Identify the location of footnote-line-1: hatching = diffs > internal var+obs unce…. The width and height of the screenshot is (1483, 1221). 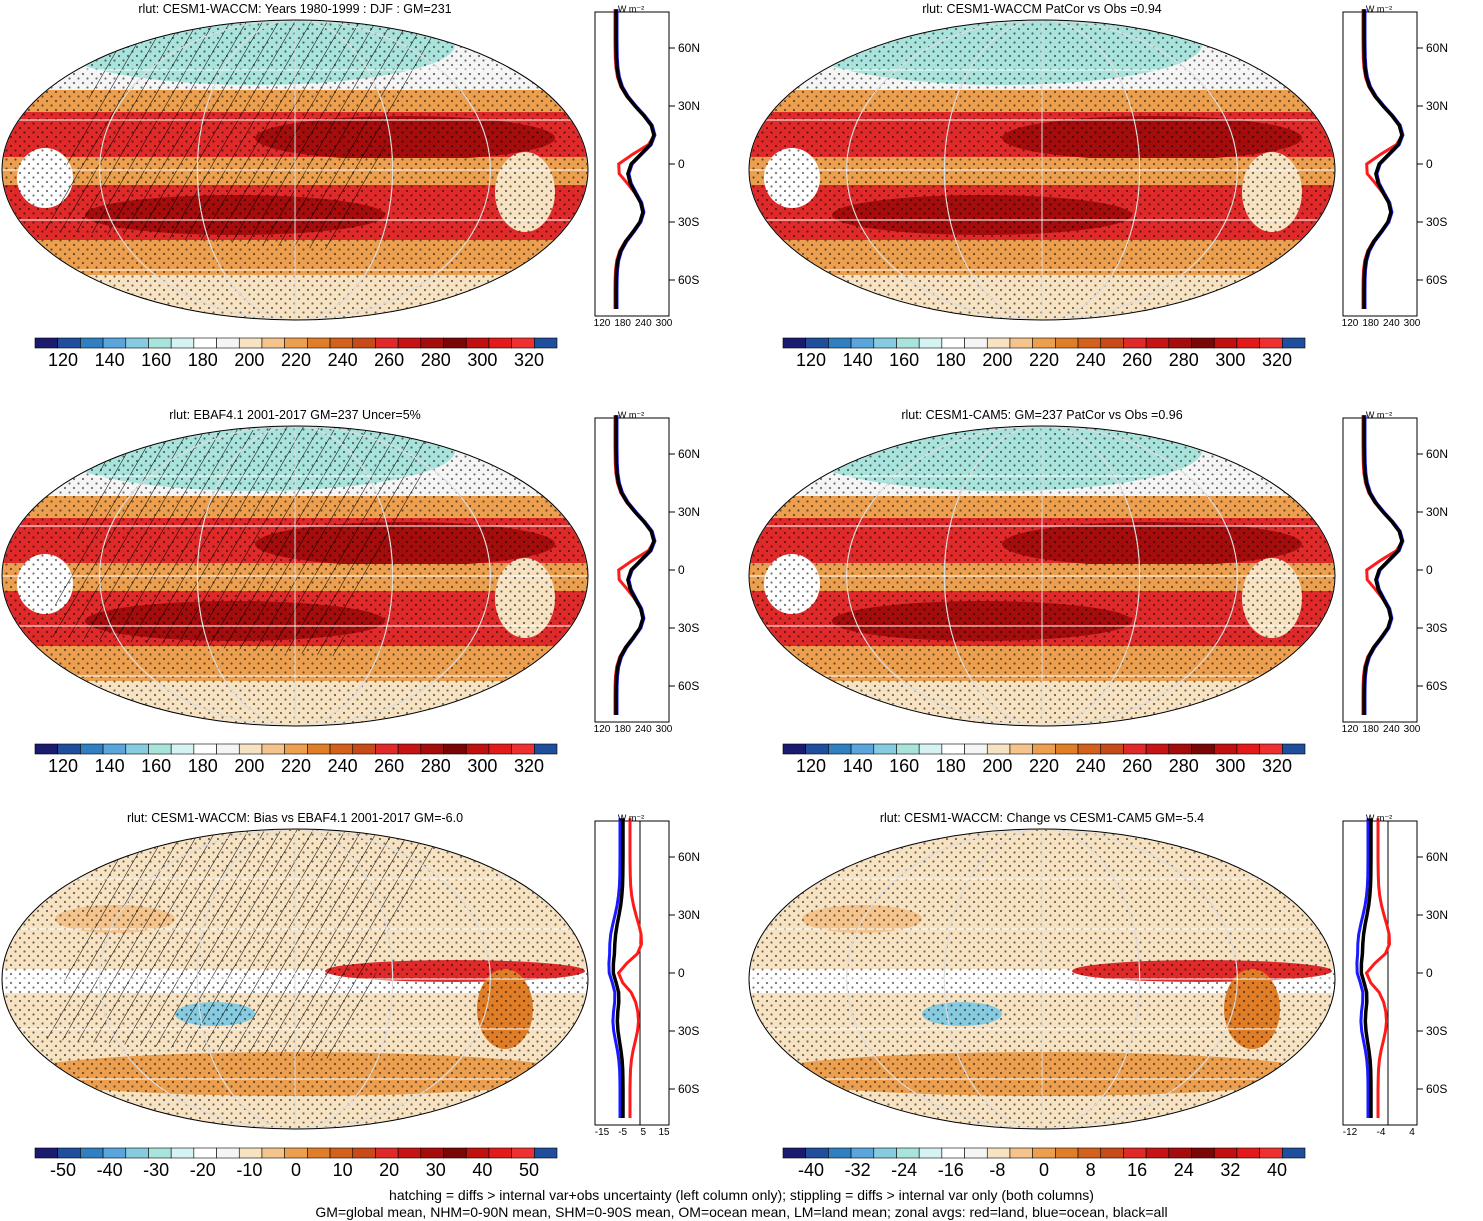
(741, 1195).